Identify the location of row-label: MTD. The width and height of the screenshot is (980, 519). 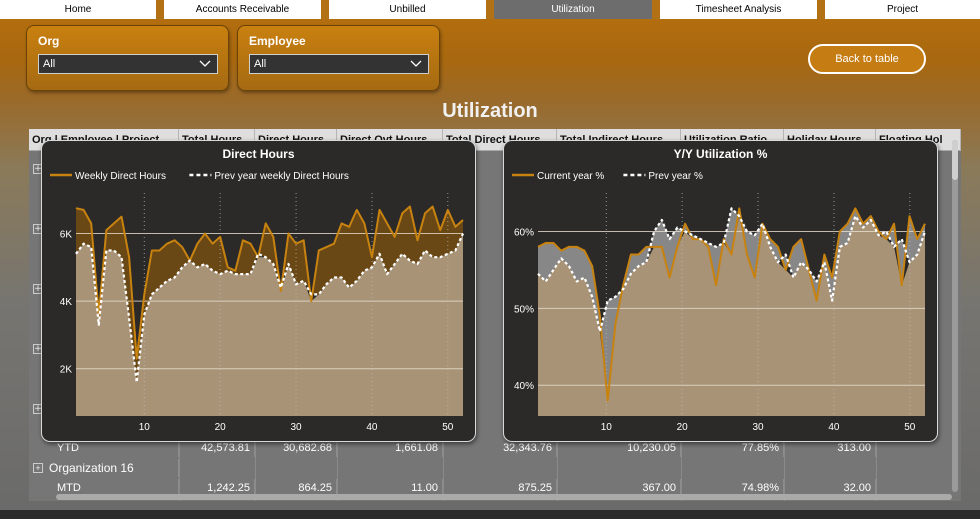
(104, 488).